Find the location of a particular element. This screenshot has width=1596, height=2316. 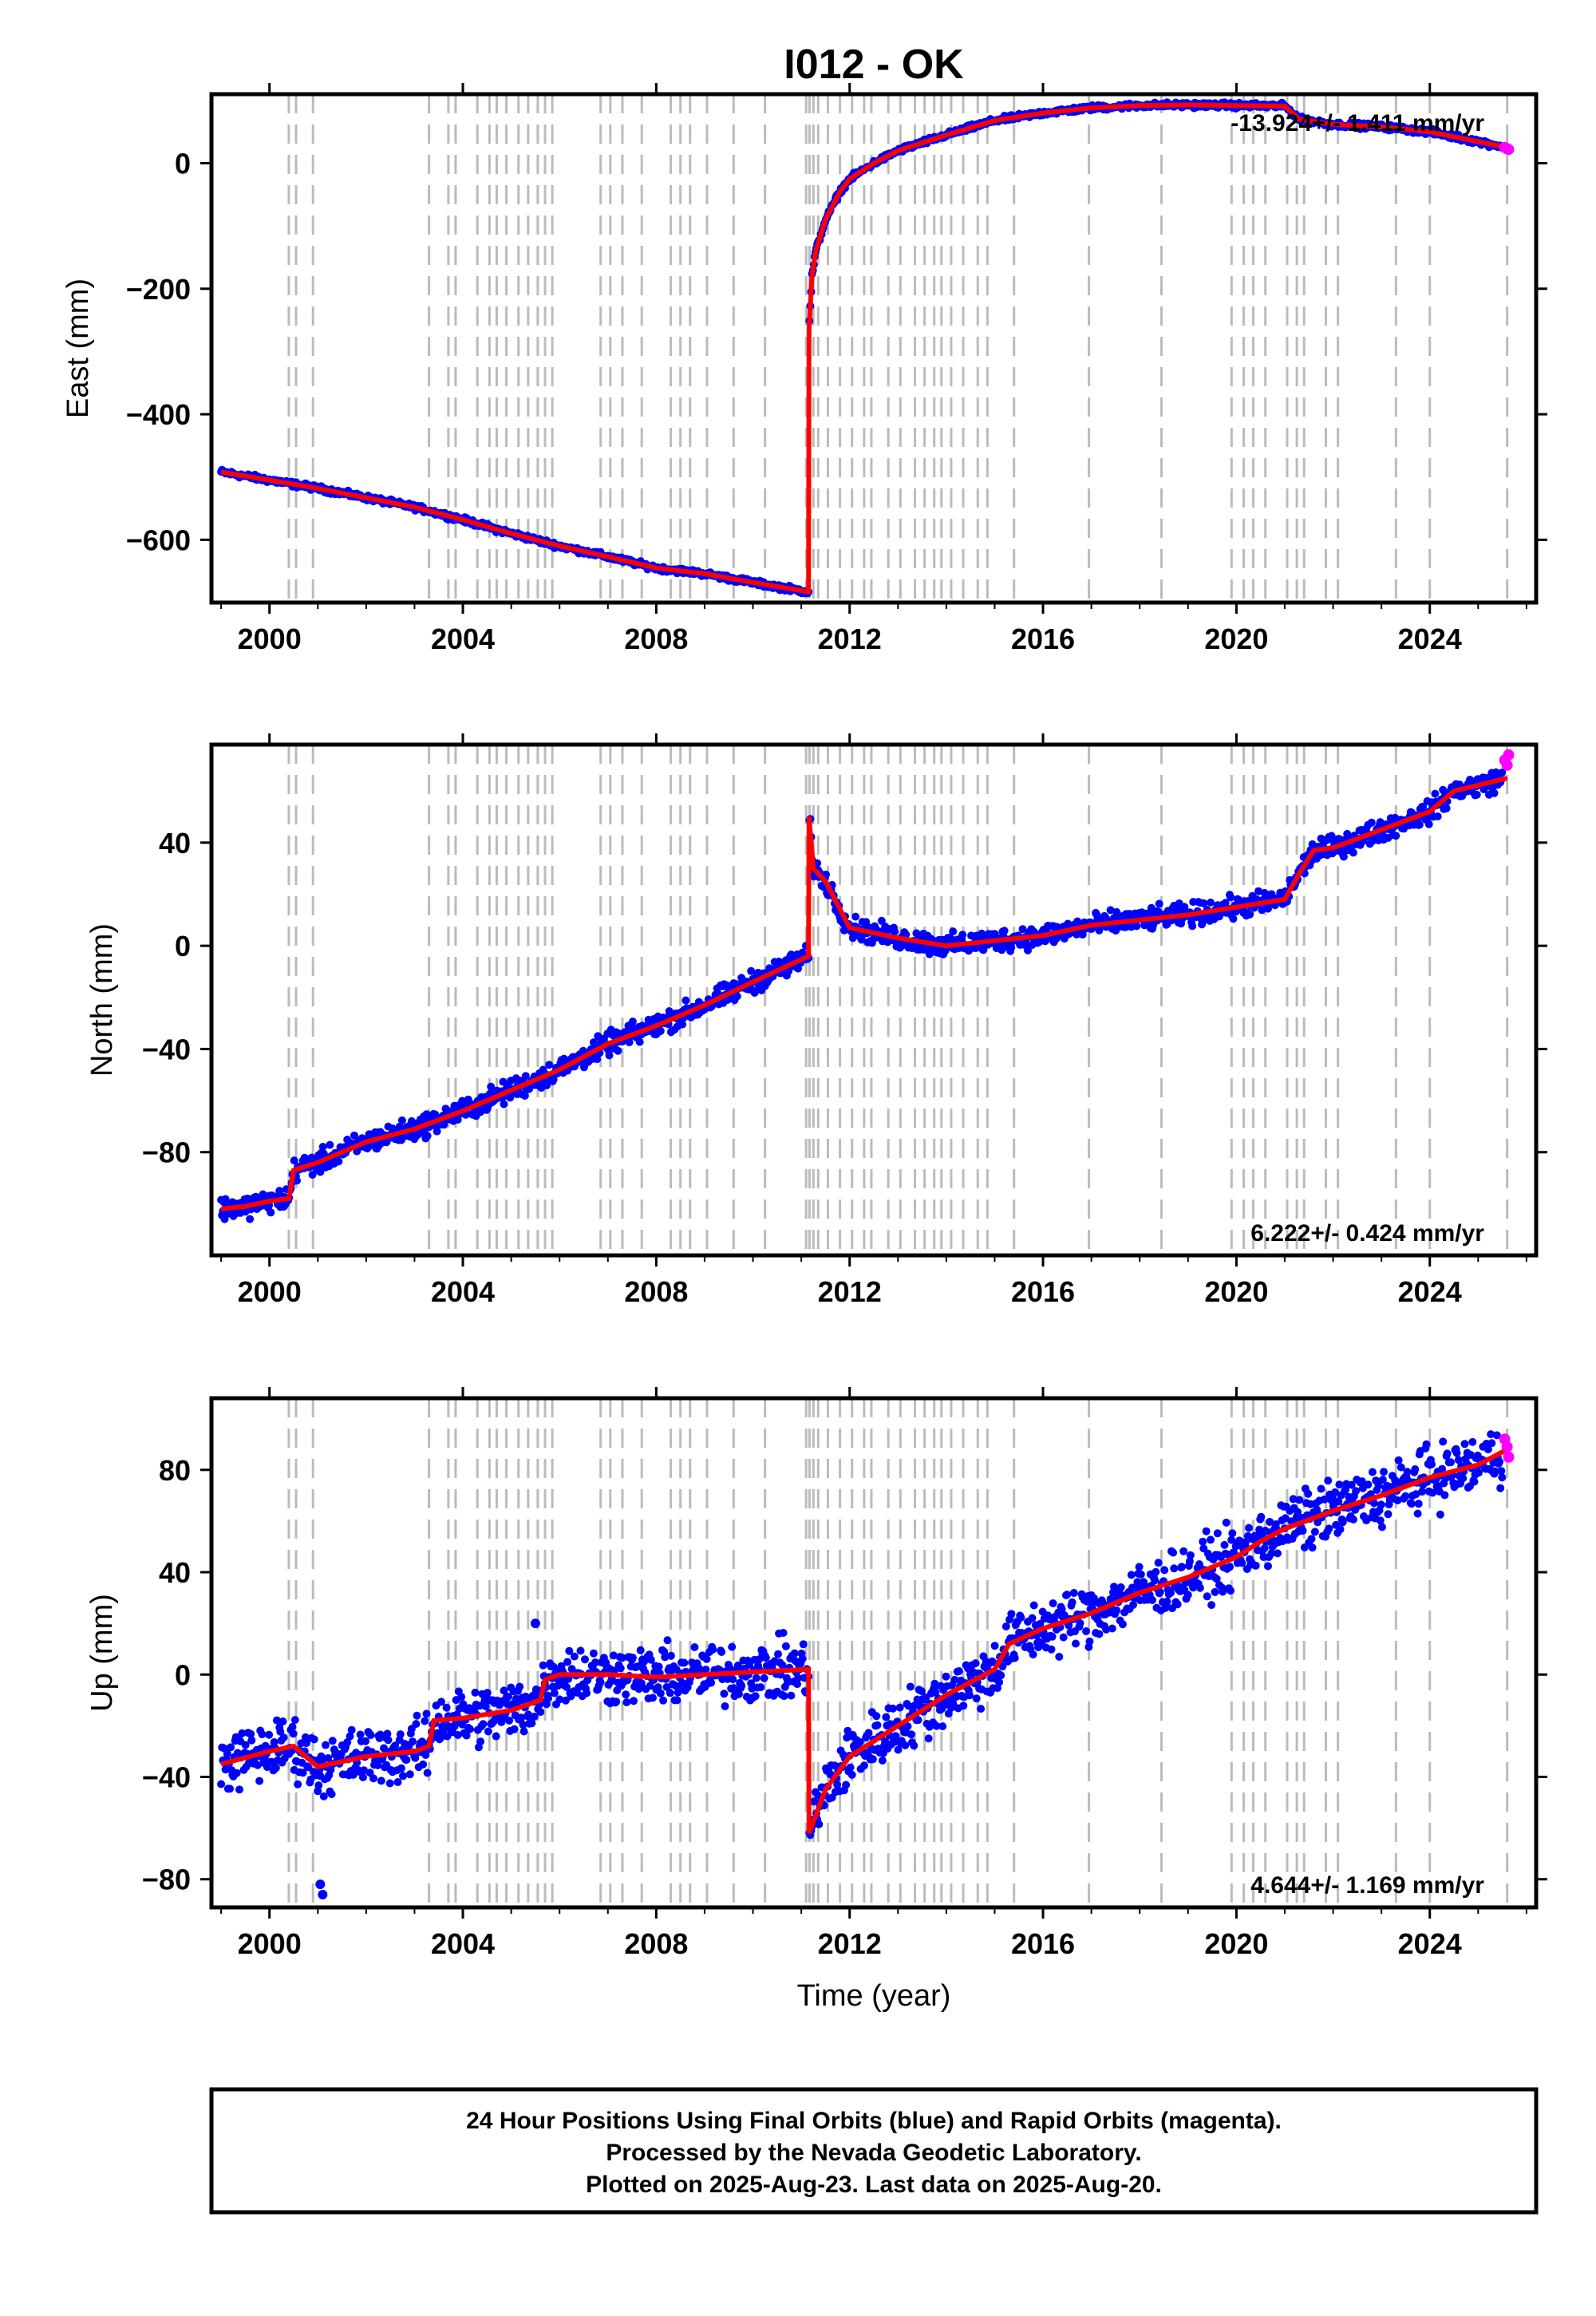

y-tick-label: 40 is located at coordinates (175, 1572).